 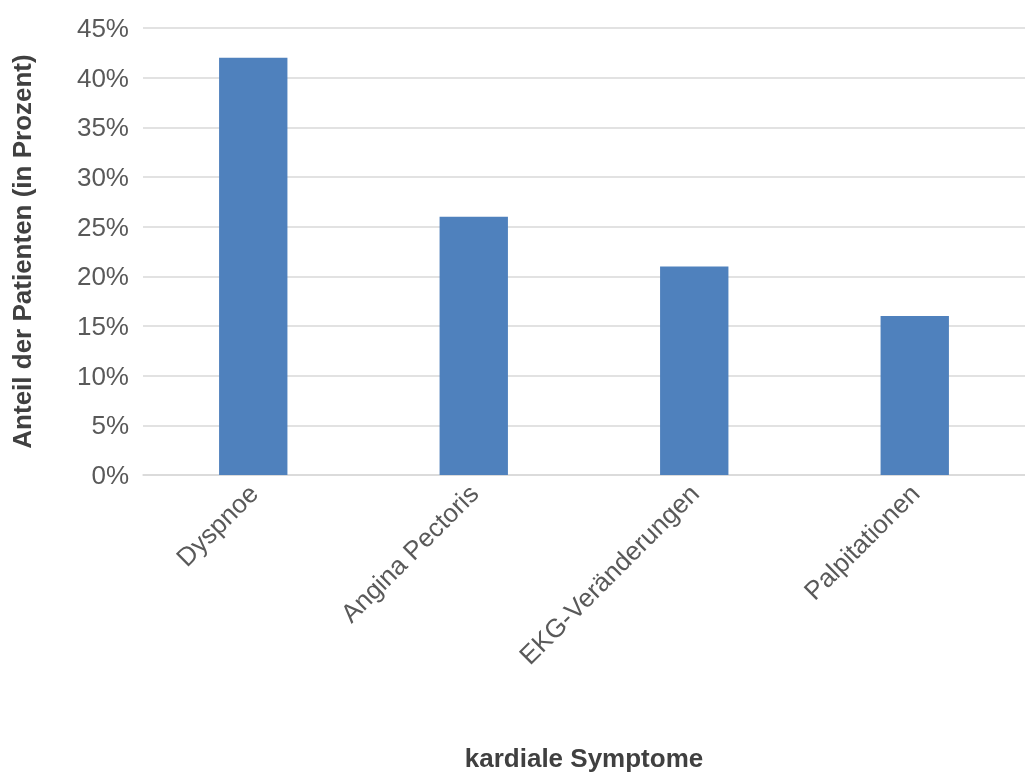 I want to click on y-tick-label: 35%, so click(x=102, y=127).